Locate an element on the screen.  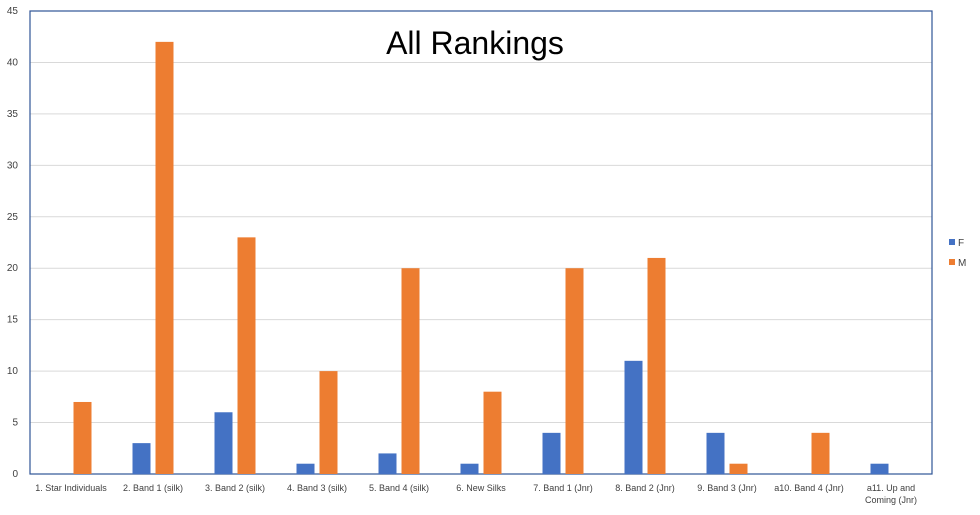
x-tick-label: 7. Band 1 (Jnr) is located at coordinates (563, 488).